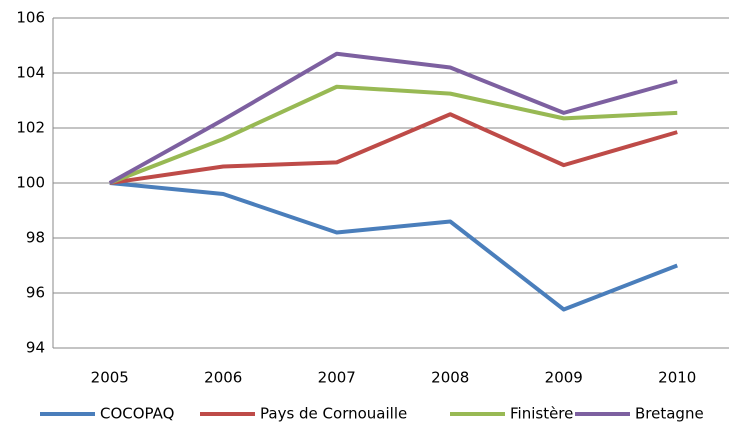 The height and width of the screenshot is (428, 730). What do you see at coordinates (137, 414) in the screenshot?
I see `legend-label: COCOPAQ` at bounding box center [137, 414].